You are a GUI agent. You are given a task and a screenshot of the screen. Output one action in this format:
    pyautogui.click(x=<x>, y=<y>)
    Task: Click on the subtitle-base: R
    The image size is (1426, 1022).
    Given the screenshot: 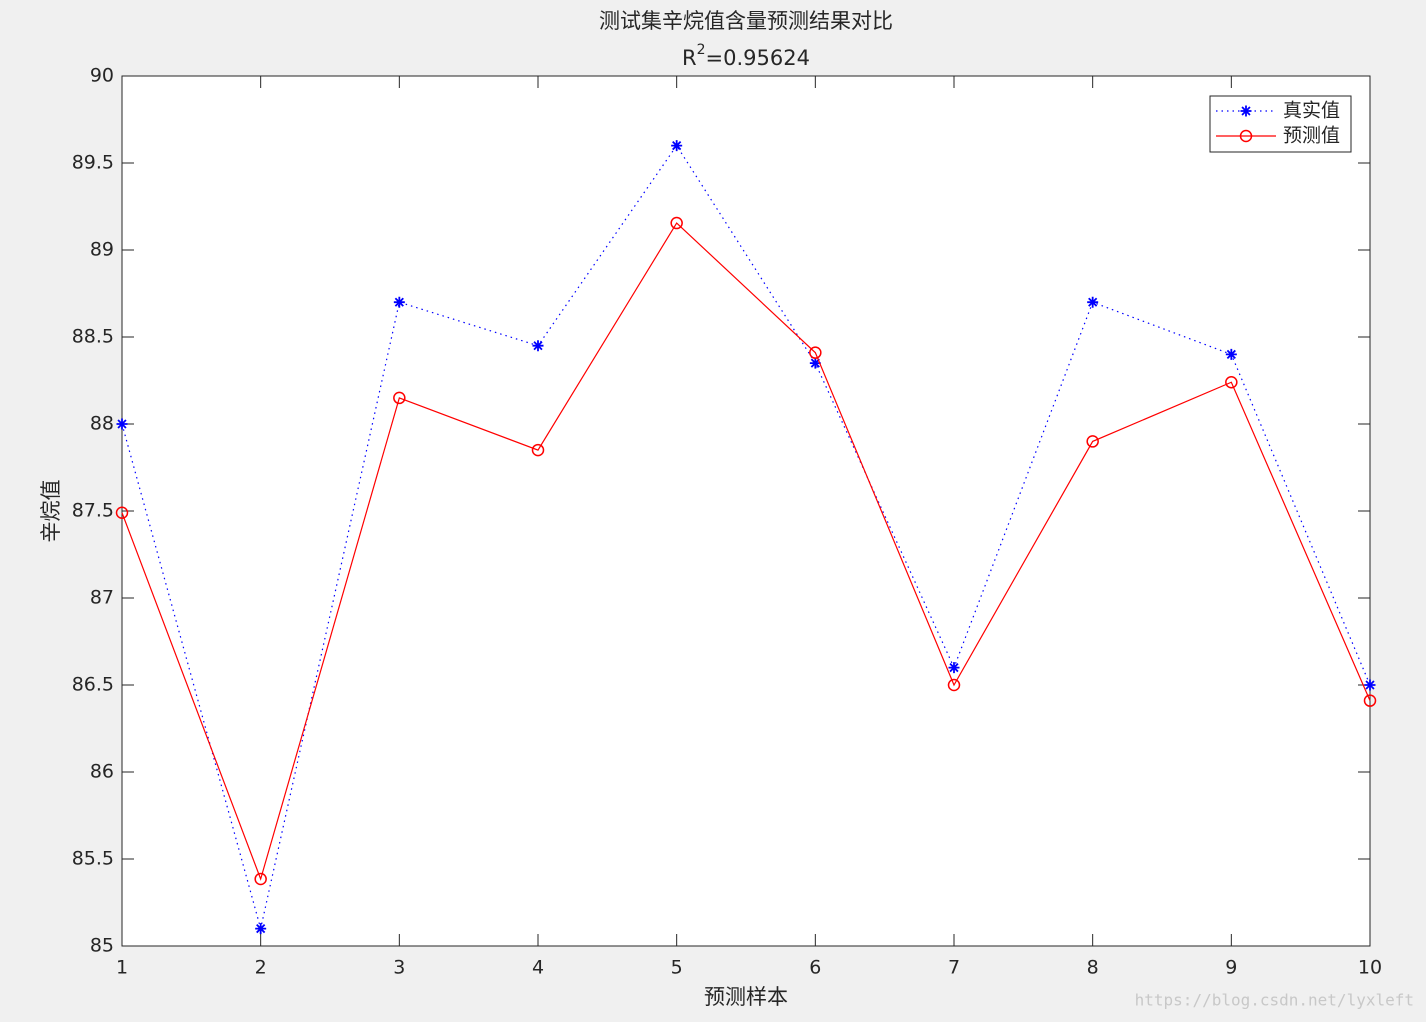 What is the action you would take?
    pyautogui.click(x=689, y=58)
    